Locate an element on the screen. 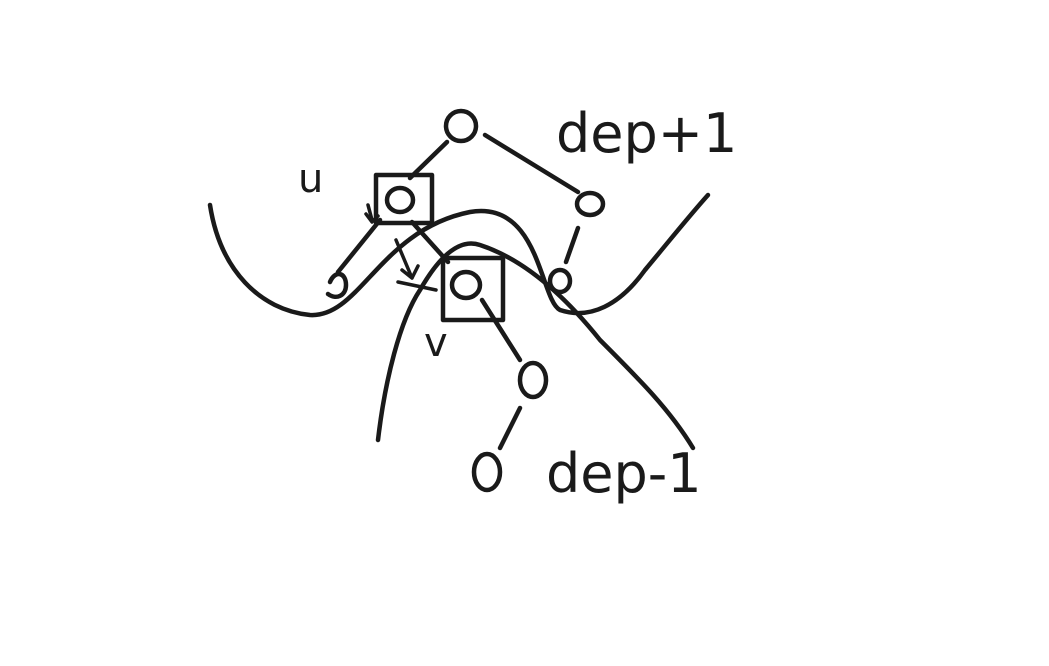 This screenshot has width=1049, height=666. node-u is located at coordinates (400, 200).